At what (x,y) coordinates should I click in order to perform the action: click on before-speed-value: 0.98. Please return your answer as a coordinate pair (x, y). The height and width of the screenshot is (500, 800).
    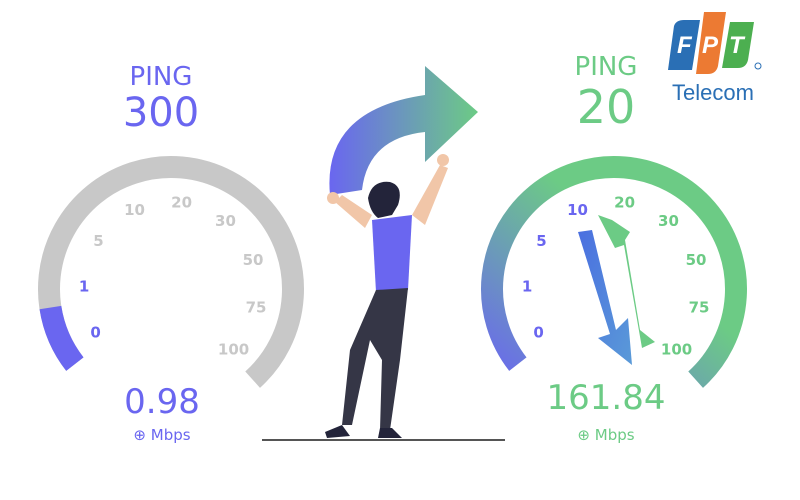
    Looking at the image, I should click on (162, 402).